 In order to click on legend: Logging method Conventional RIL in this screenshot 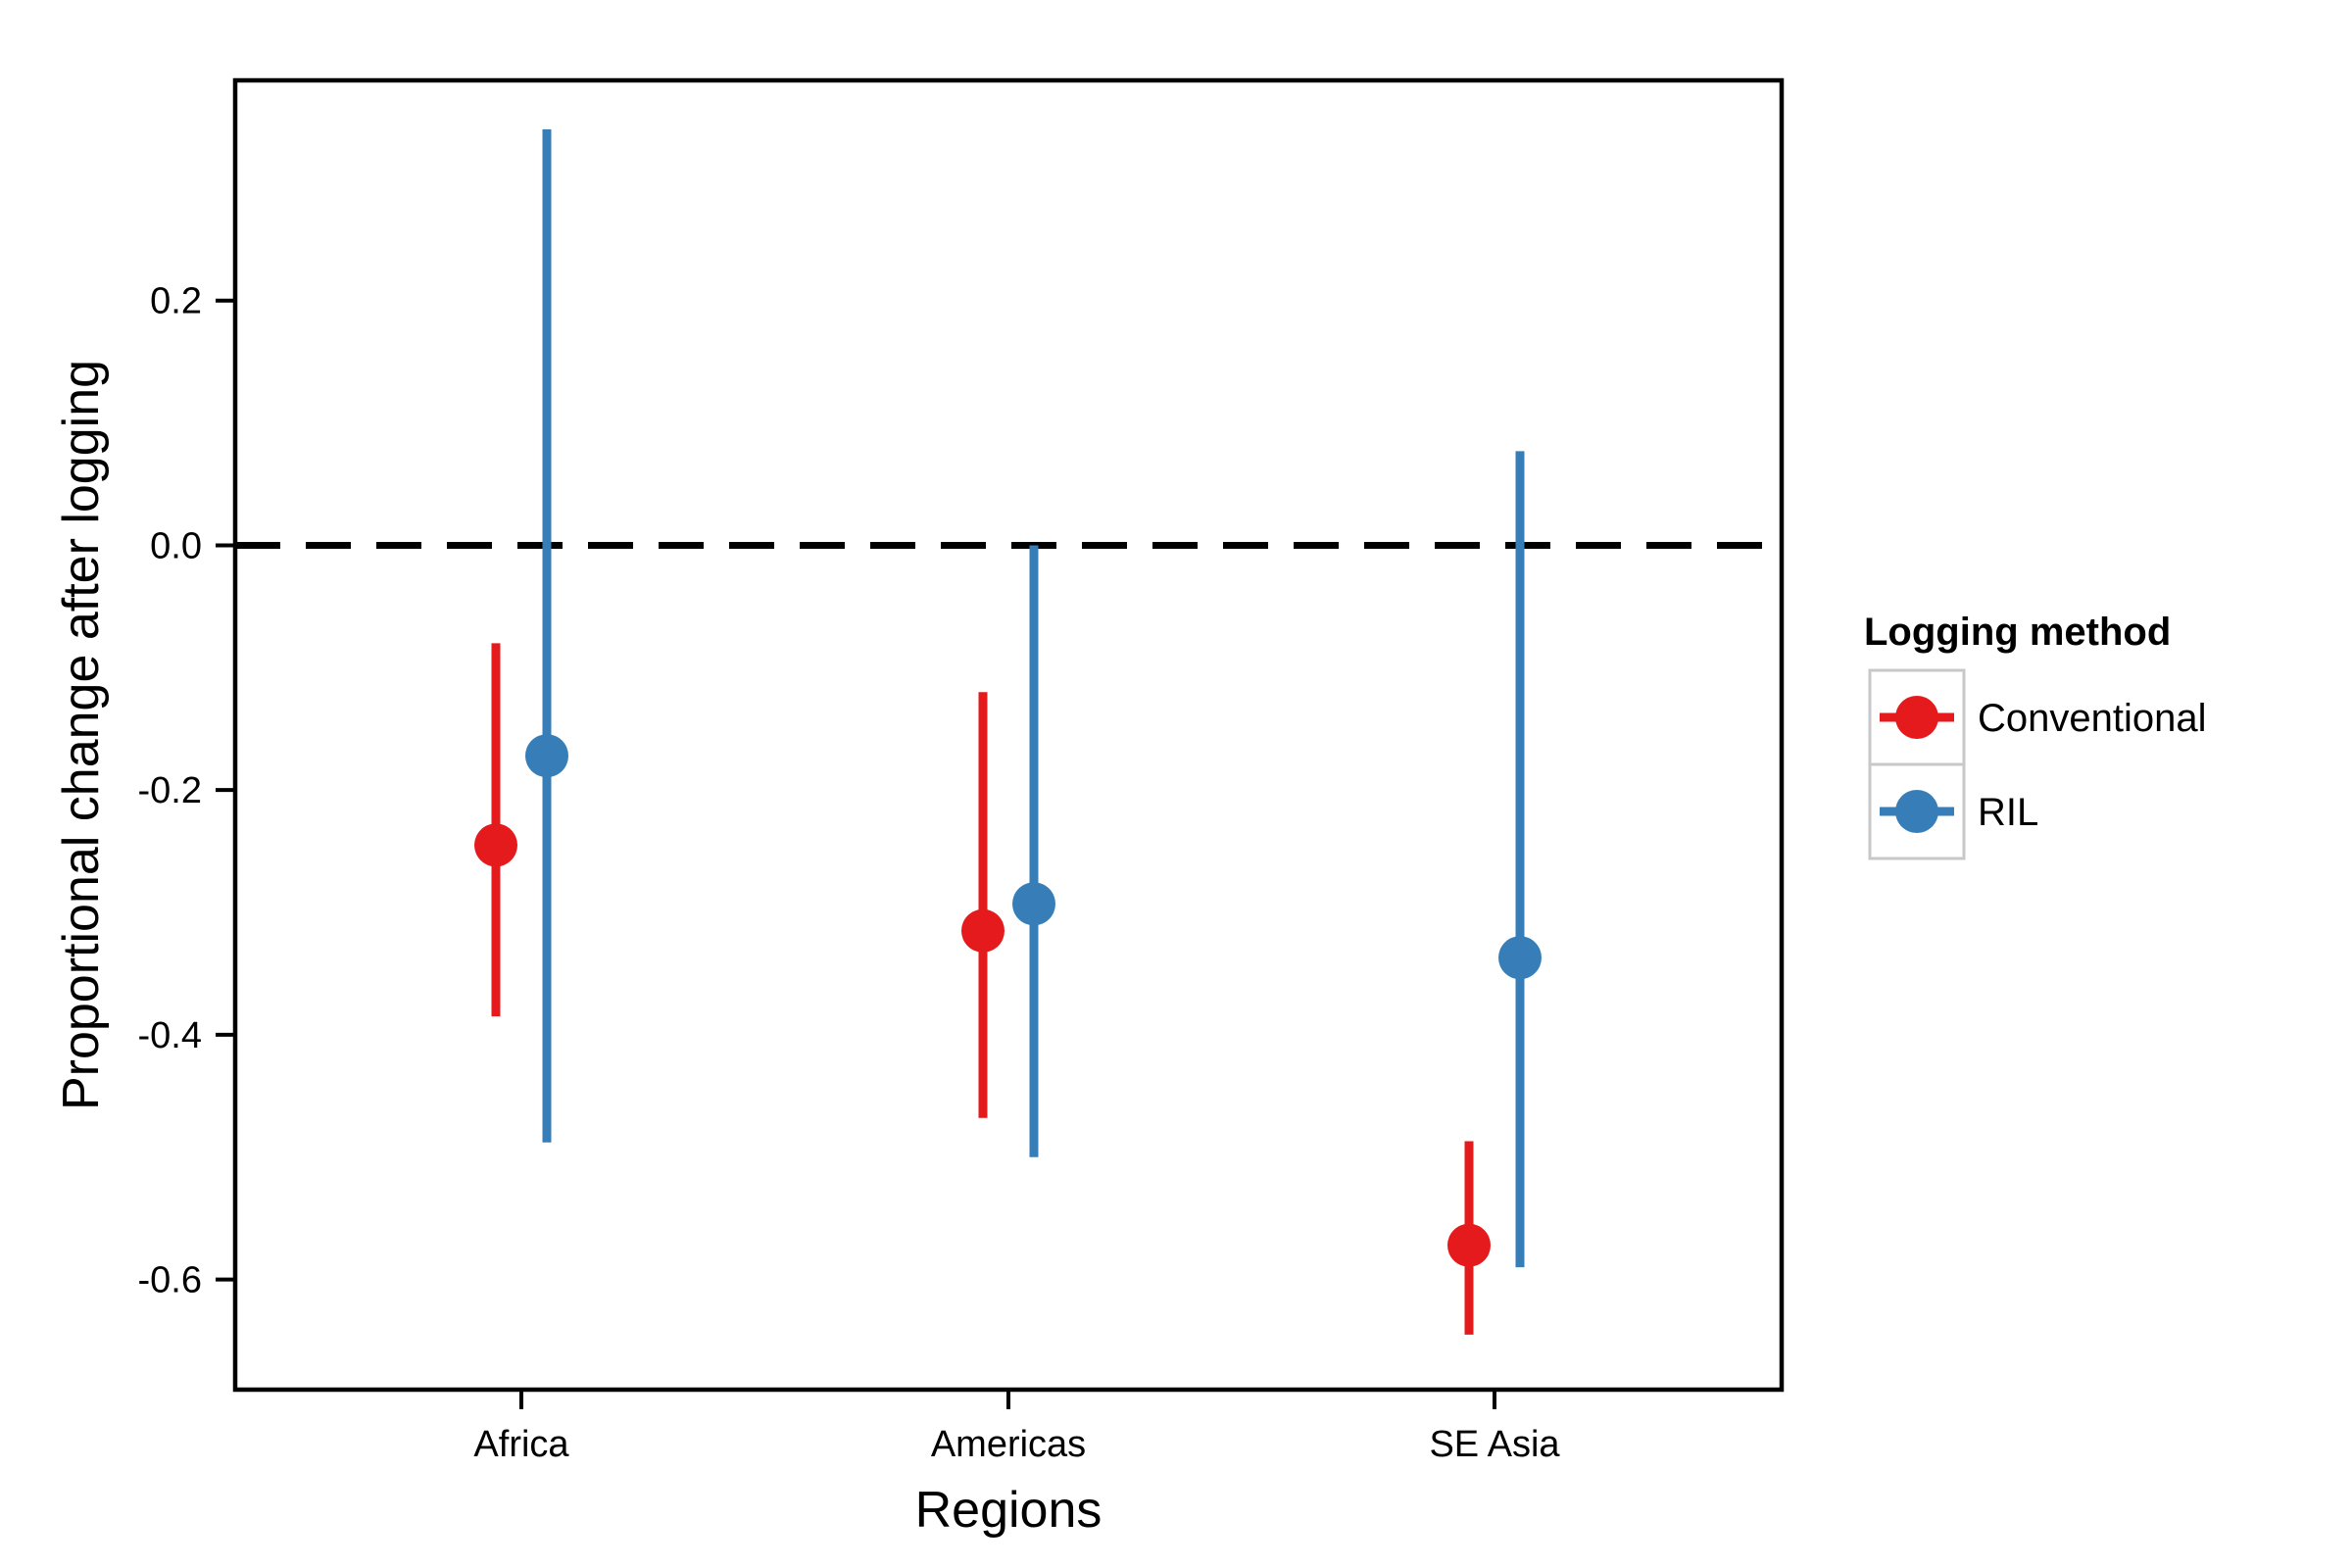, I will do `click(2035, 735)`.